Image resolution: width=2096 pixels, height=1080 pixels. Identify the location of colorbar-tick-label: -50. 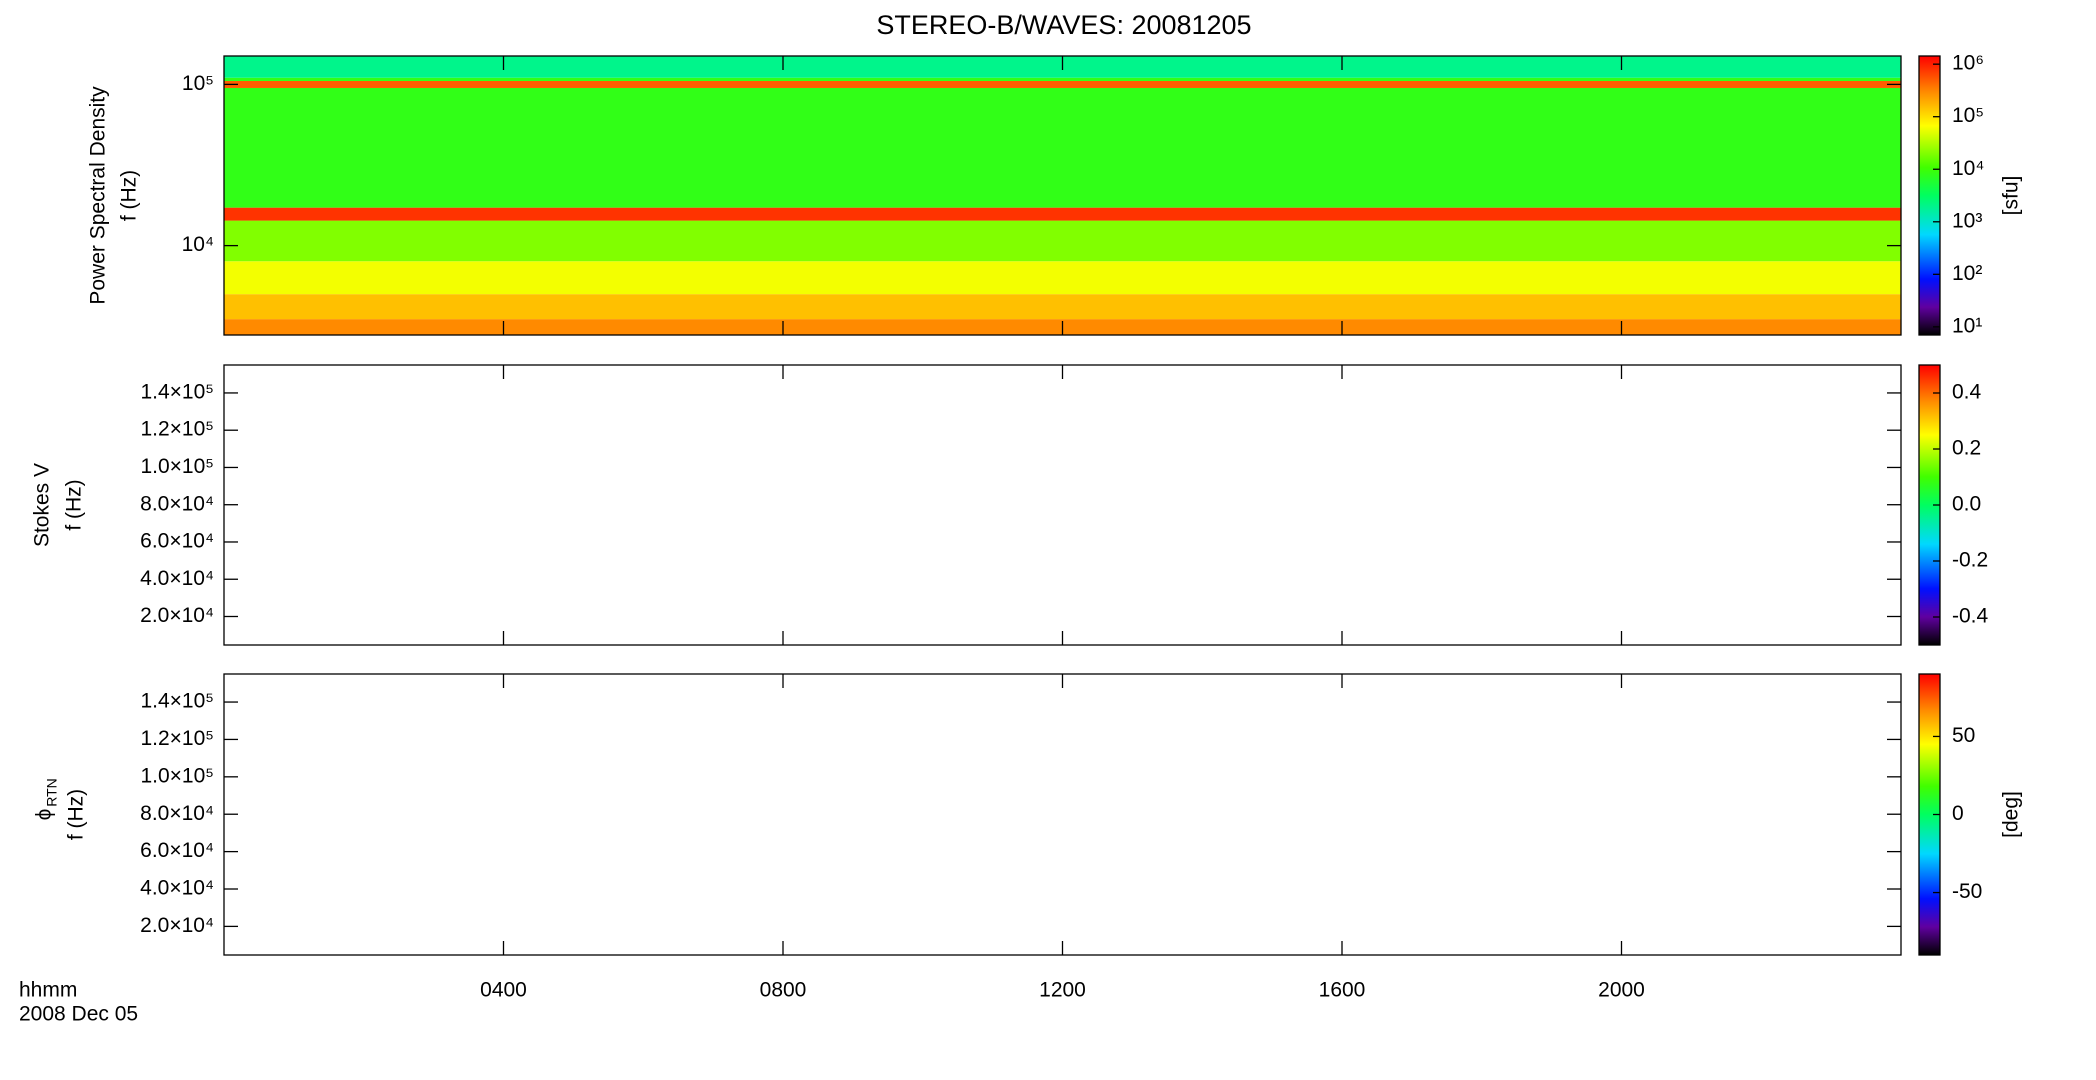
(1967, 891).